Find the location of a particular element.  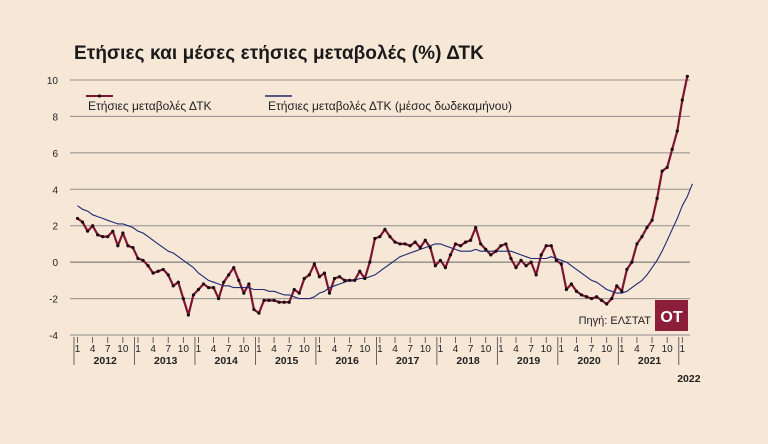

y-tick-label: 8 is located at coordinates (55, 117).